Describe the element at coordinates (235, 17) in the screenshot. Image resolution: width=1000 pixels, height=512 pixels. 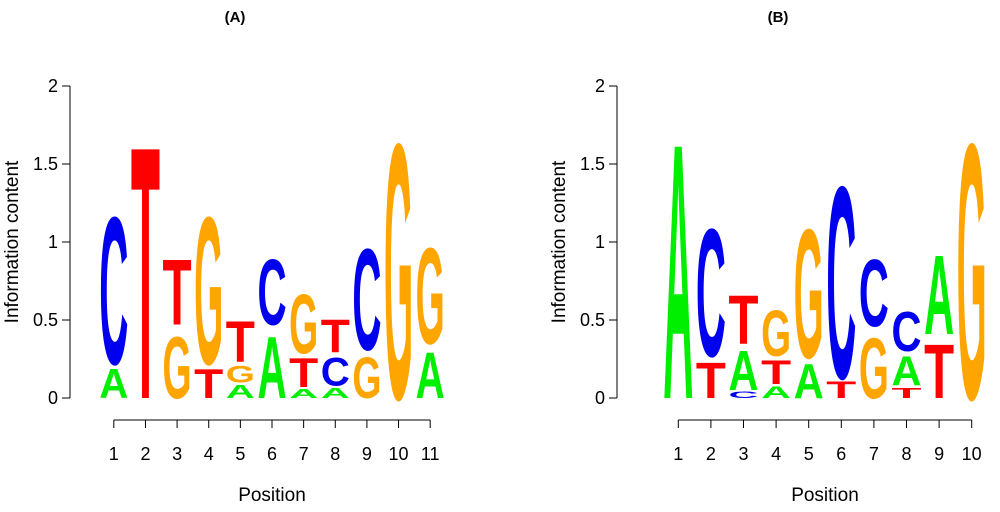
I see `panel-title: (A)` at that location.